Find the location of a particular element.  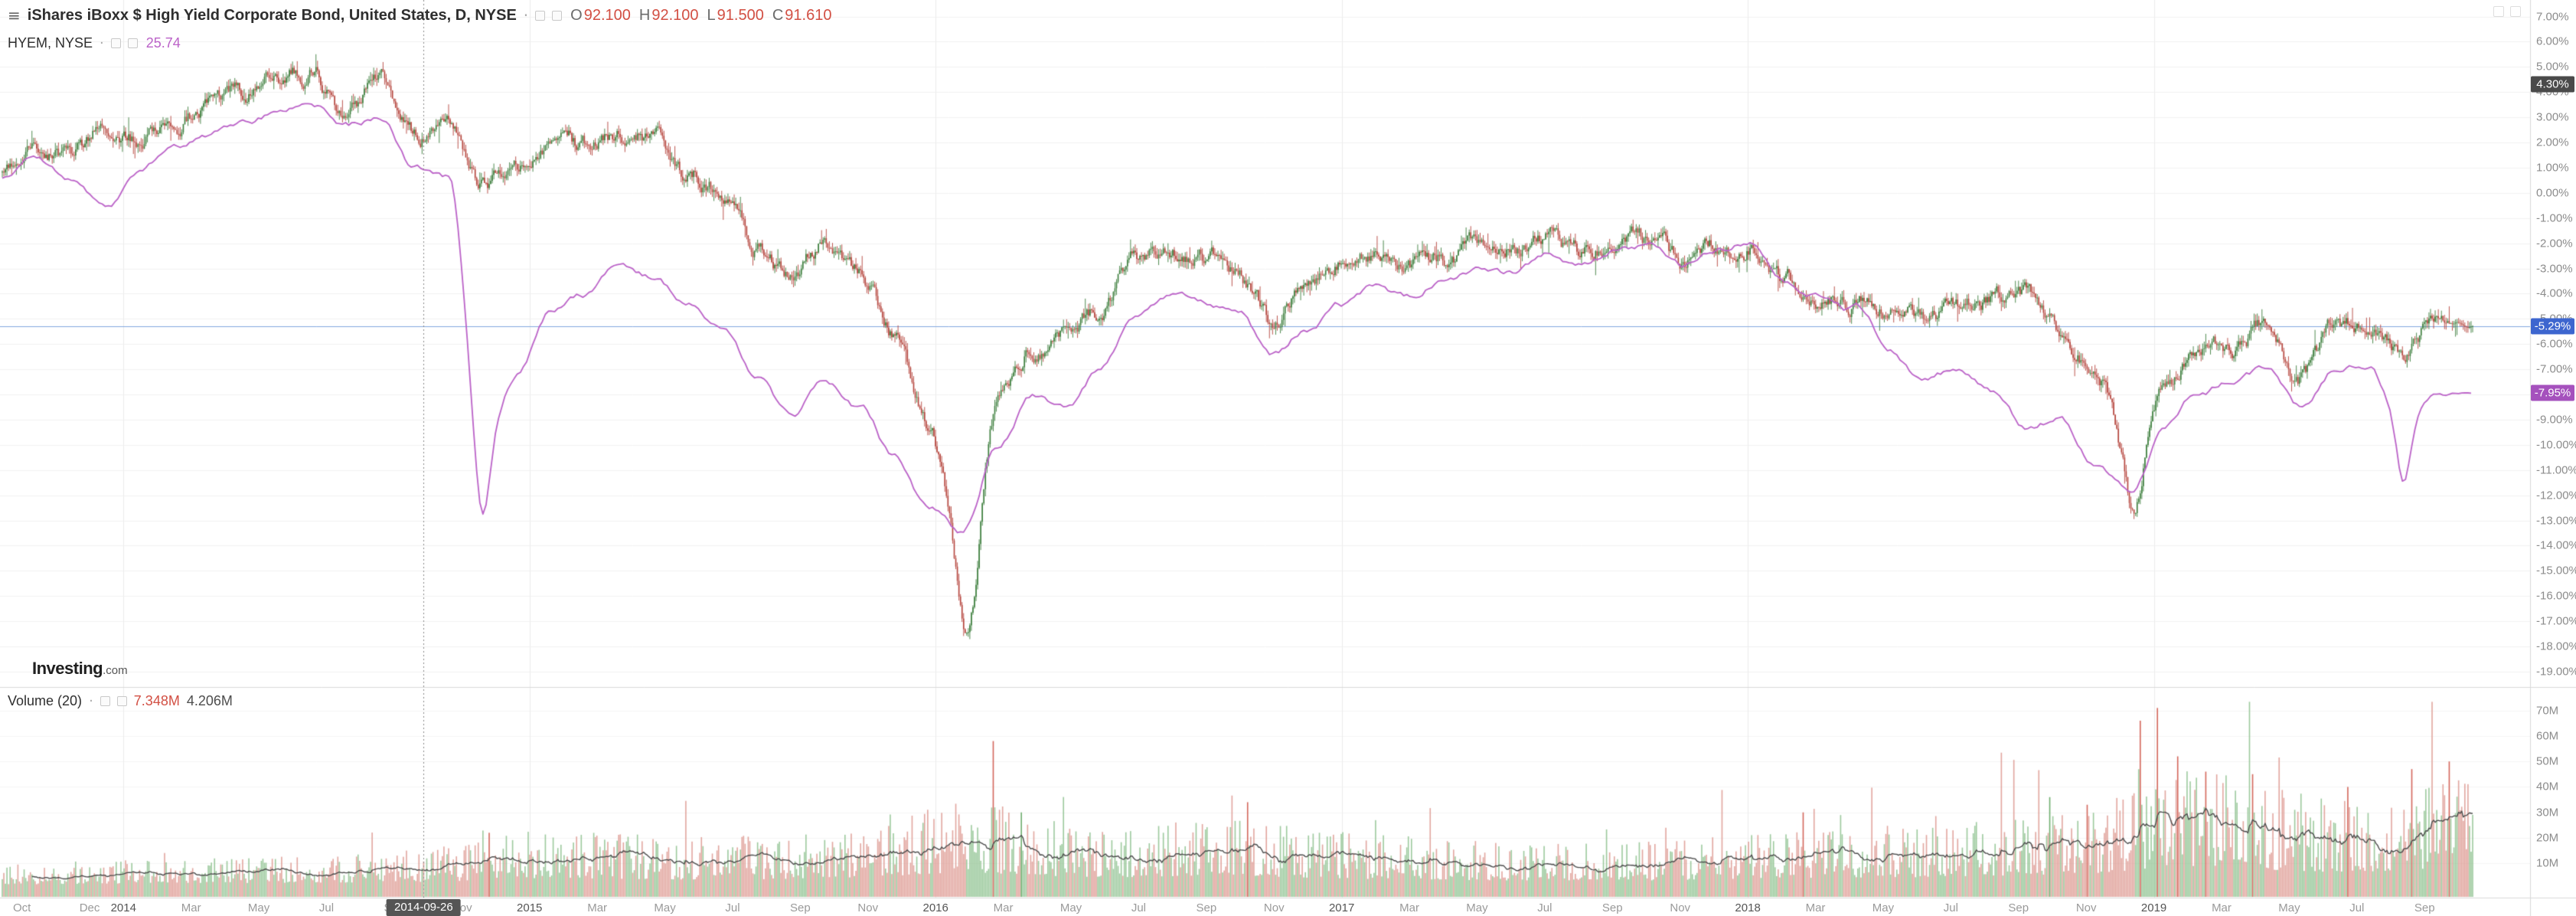

time-tick-label: 2015 is located at coordinates (530, 908).